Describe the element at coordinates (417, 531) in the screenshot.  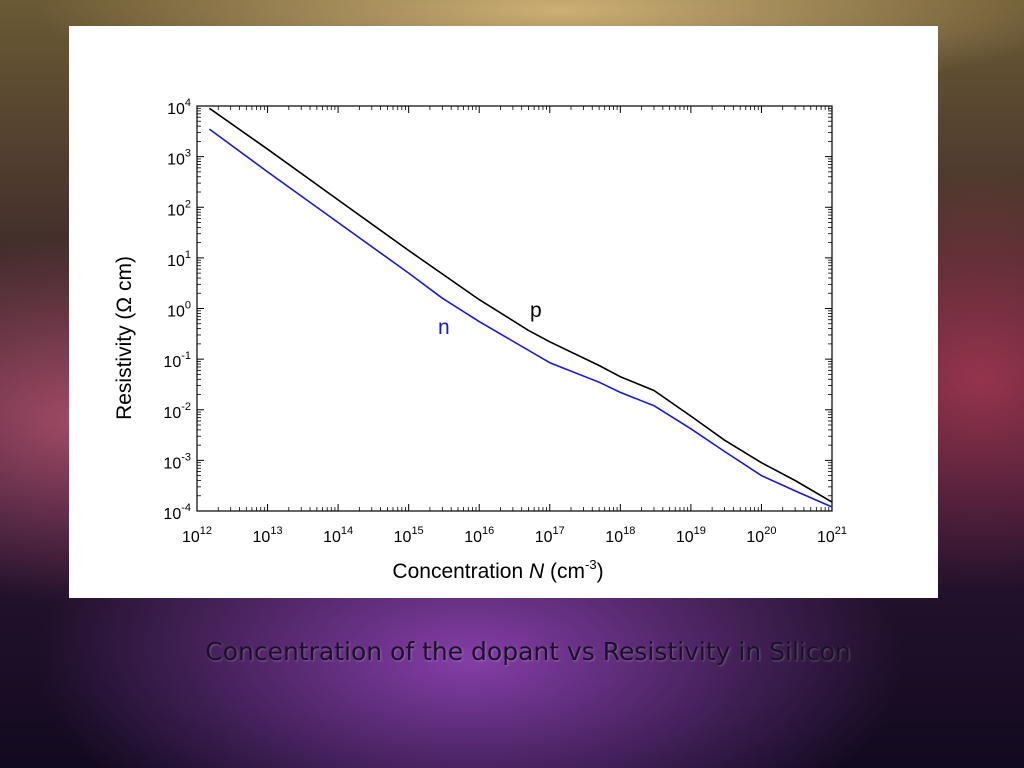
I see `x-tick-label-exp: 15` at that location.